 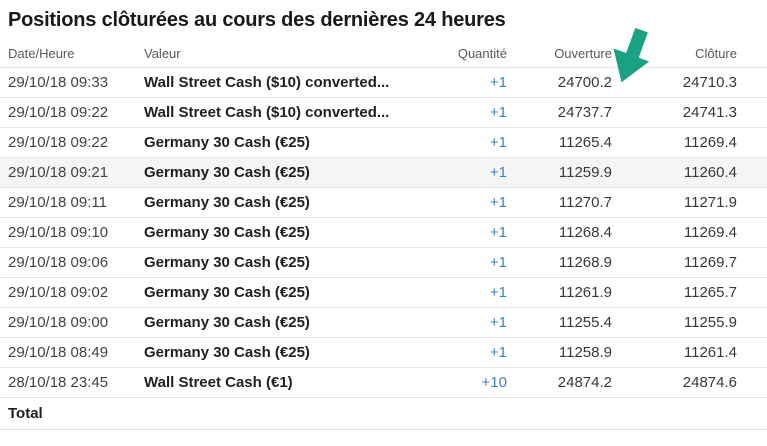 I want to click on cell-ouverture: 11261.9, so click(x=585, y=292).